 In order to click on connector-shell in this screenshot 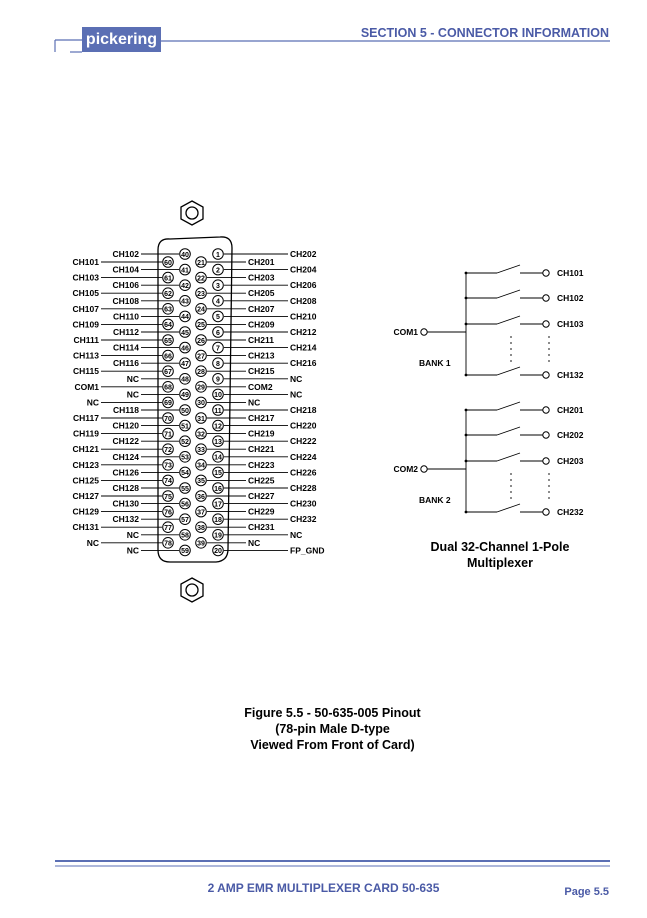, I will do `click(195, 399)`.